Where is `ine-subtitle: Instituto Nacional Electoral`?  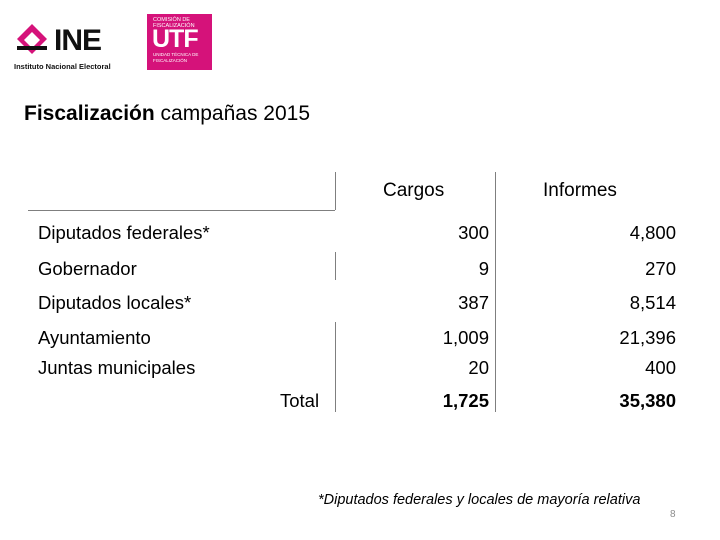
ine-subtitle: Instituto Nacional Electoral is located at coordinates (62, 66).